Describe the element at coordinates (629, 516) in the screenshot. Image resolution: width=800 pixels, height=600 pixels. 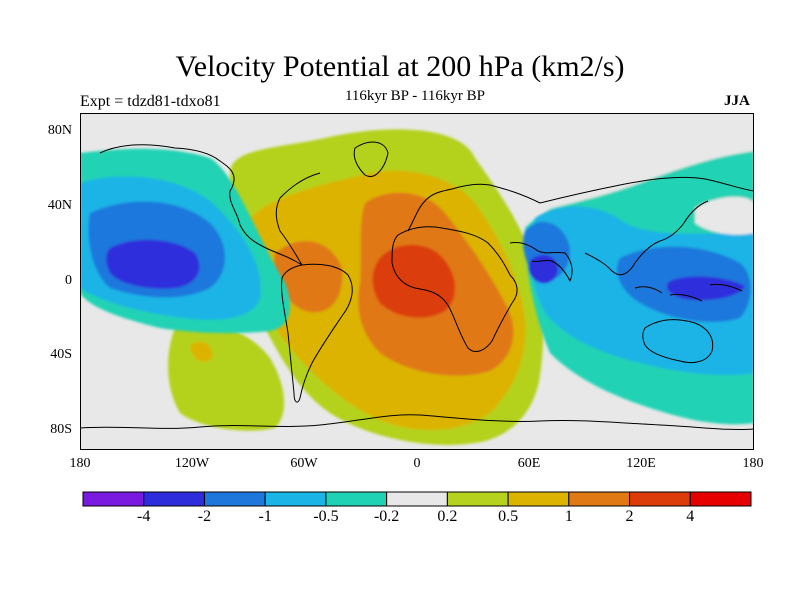
I see `colorbar-label: 2` at that location.